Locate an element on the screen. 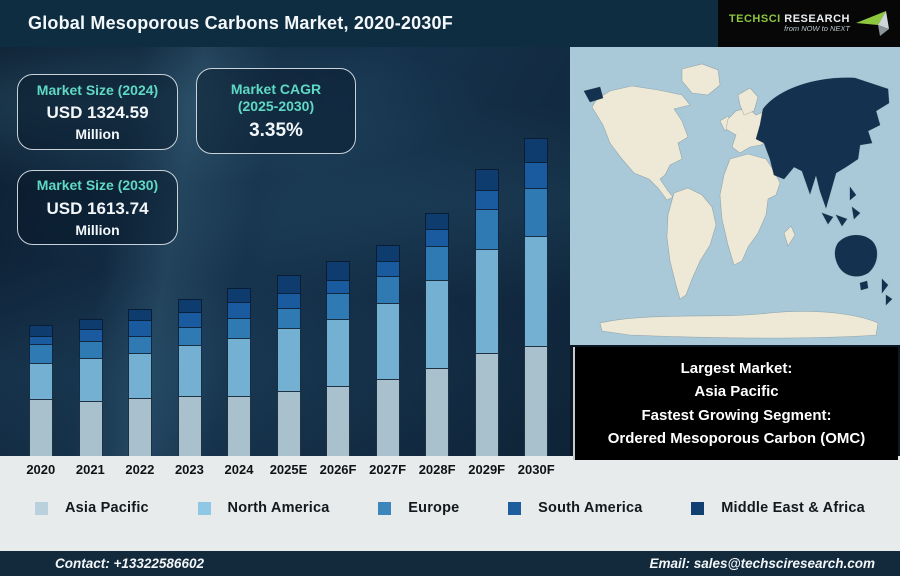  x-axis-label-2024: 2024 is located at coordinates (239, 469).